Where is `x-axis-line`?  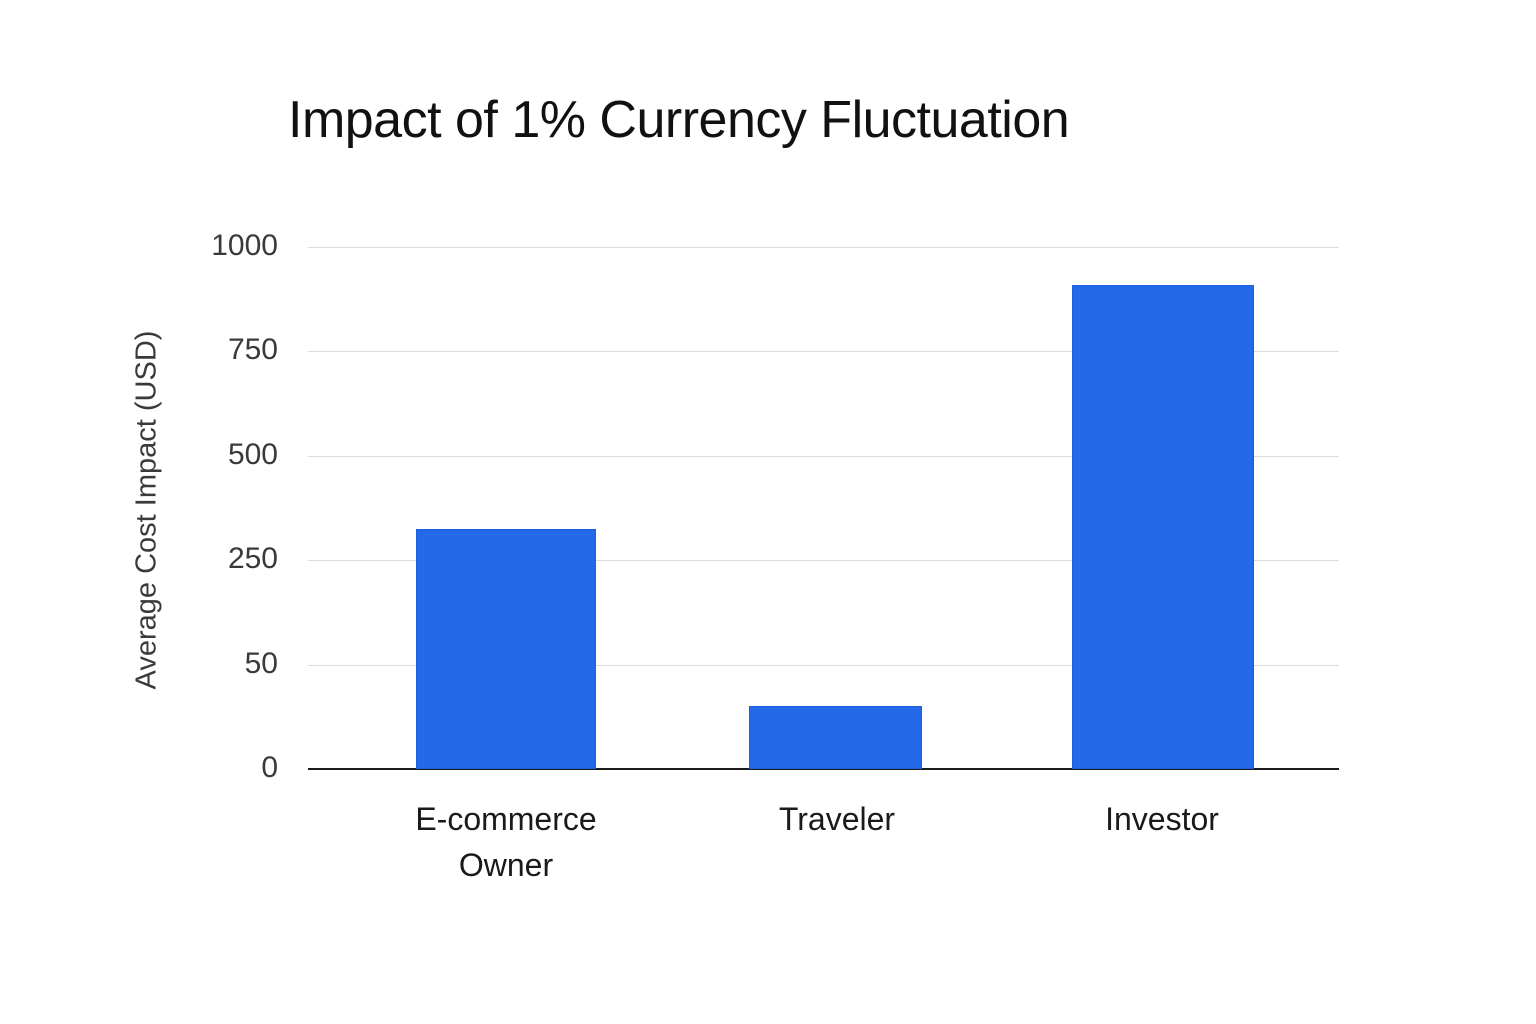
x-axis-line is located at coordinates (823, 769).